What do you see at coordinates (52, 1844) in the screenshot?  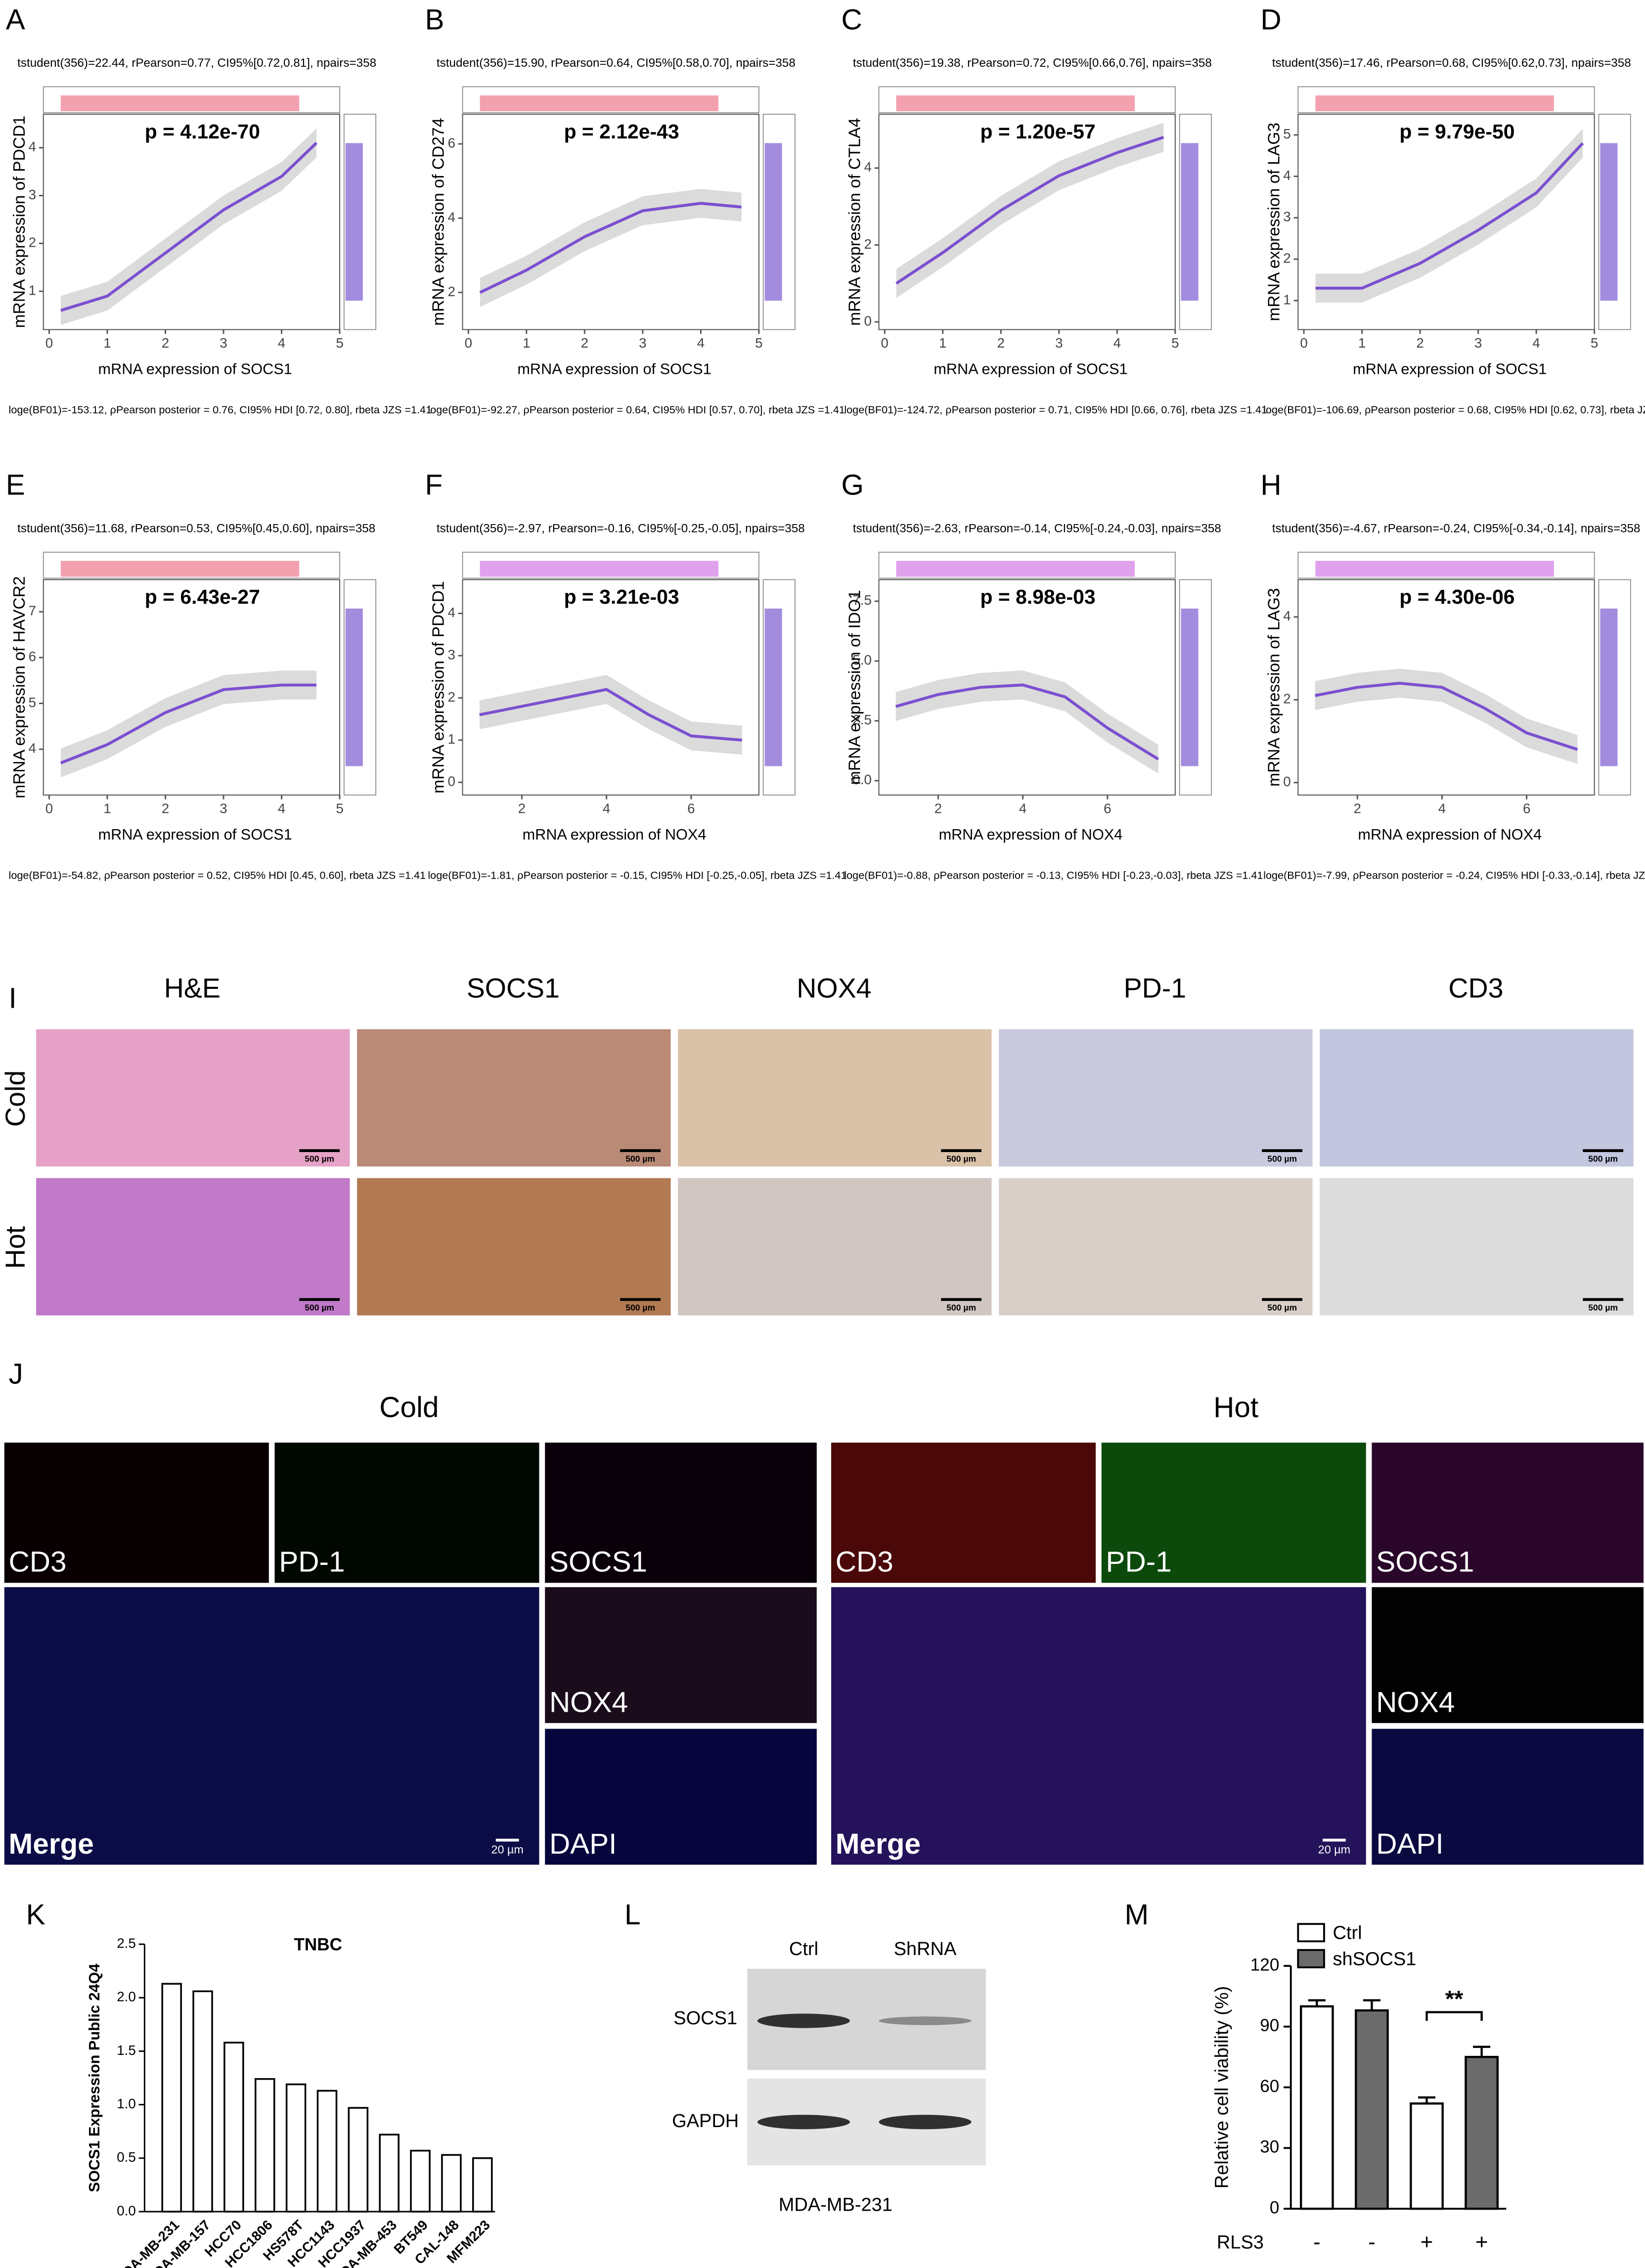 I see `tile-label: Merge` at bounding box center [52, 1844].